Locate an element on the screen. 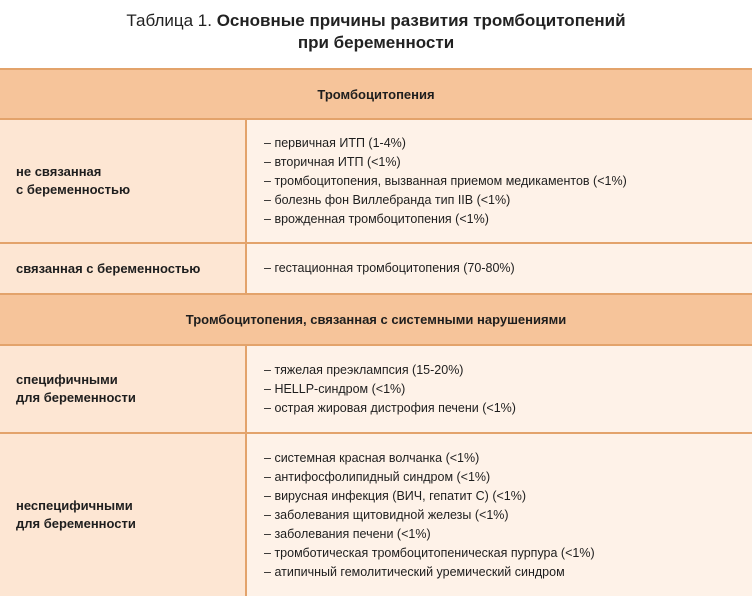 Image resolution: width=752 pixels, height=596 pixels. row-label-line: не связанная is located at coordinates (59, 171).